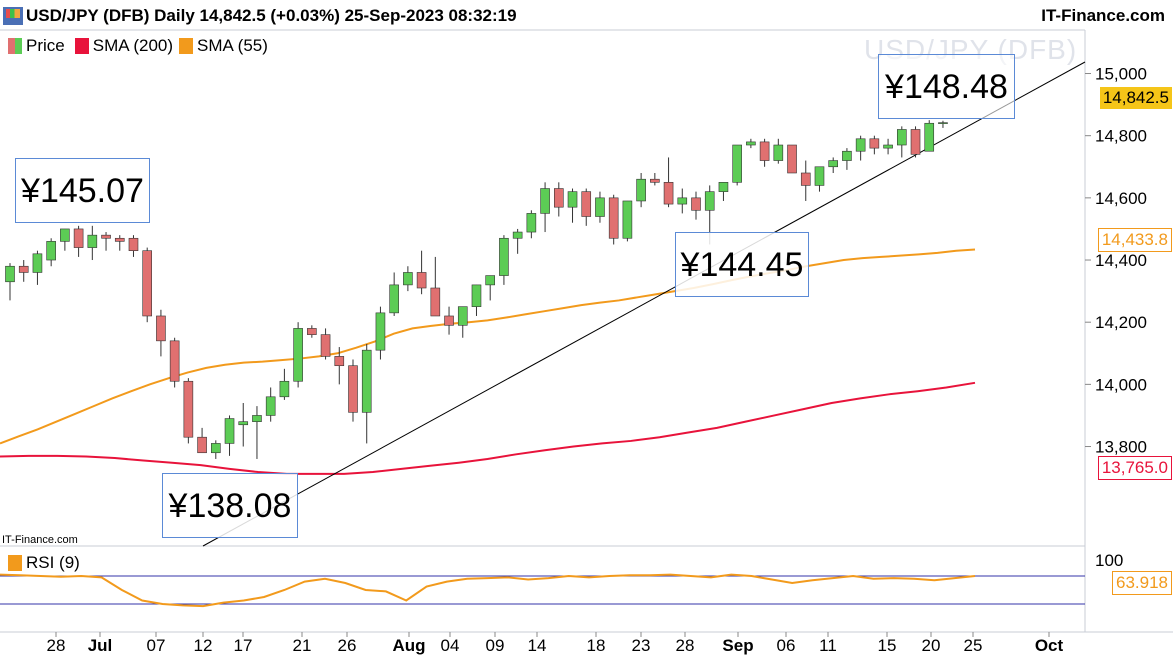 The width and height of the screenshot is (1173, 660). I want to click on price-swatch, so click(15, 46).